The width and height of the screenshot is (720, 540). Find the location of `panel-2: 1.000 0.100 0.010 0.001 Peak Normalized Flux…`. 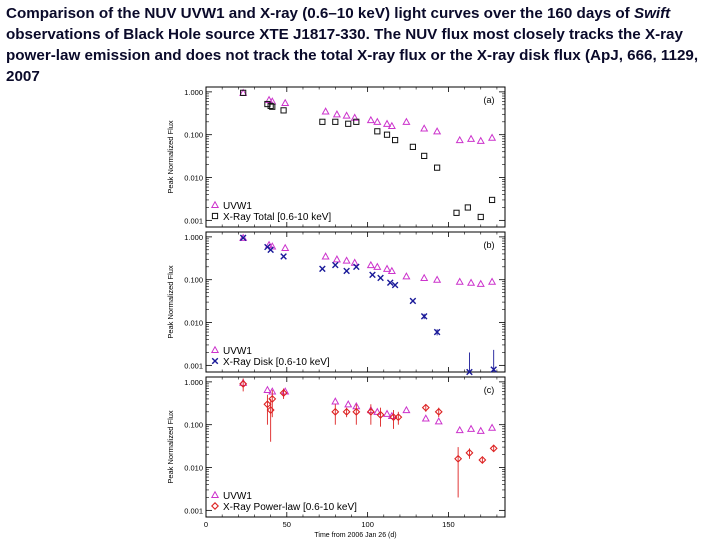

panel-2: 1.000 0.100 0.010 0.001 Peak Normalized Flux… is located at coordinates (336, 303).